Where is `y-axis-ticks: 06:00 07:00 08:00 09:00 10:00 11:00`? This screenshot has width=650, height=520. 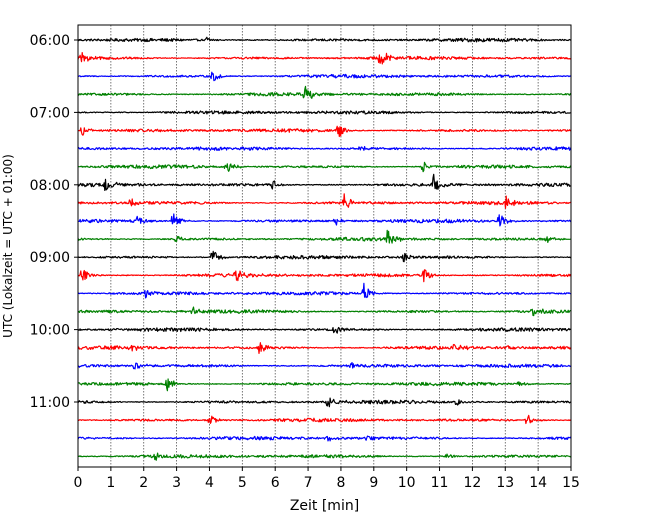
y-axis-ticks: 06:00 07:00 08:00 09:00 10:00 11:00 is located at coordinates (54, 222).